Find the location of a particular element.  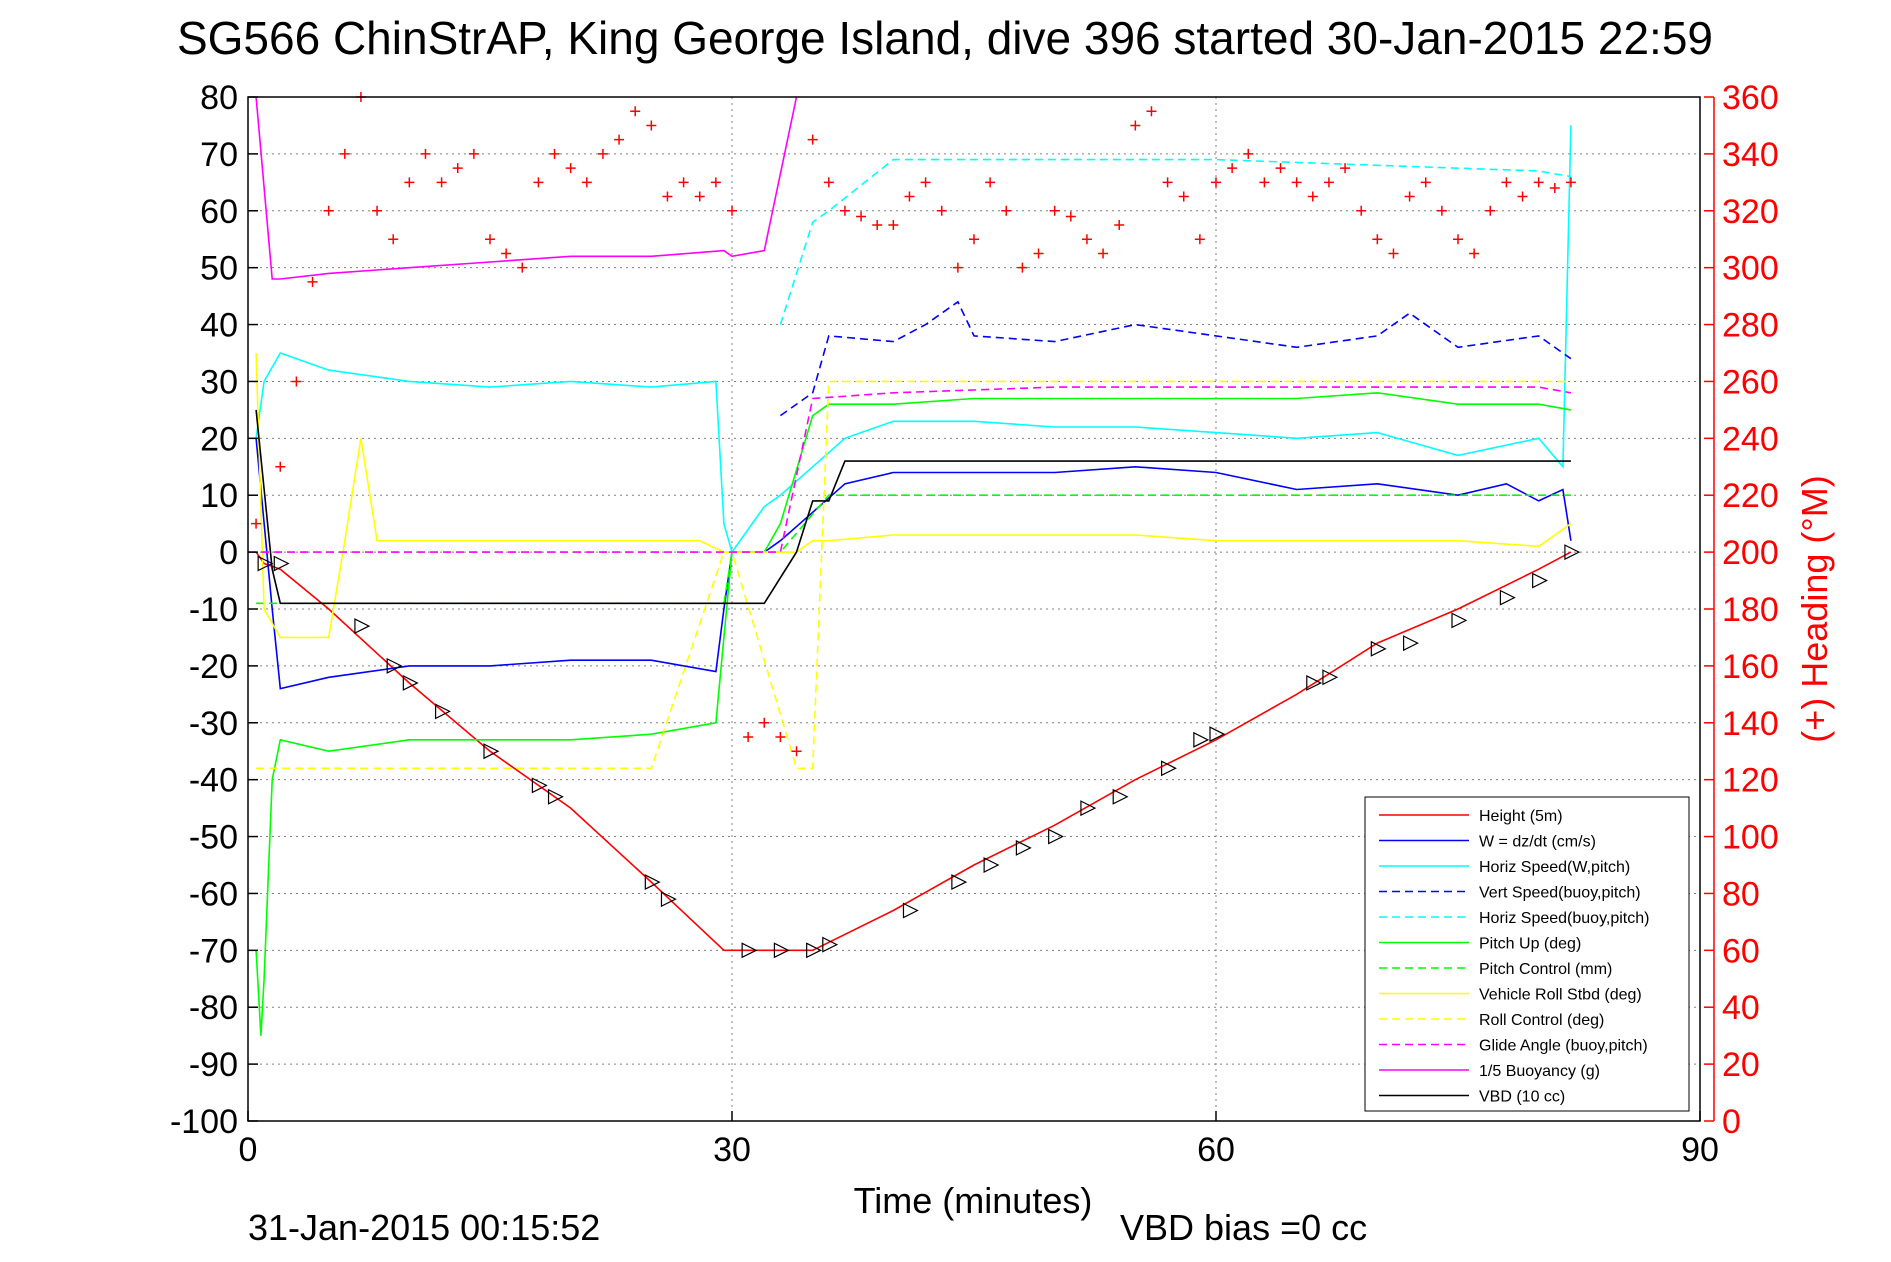

left-tick-label: 10 is located at coordinates (219, 496).